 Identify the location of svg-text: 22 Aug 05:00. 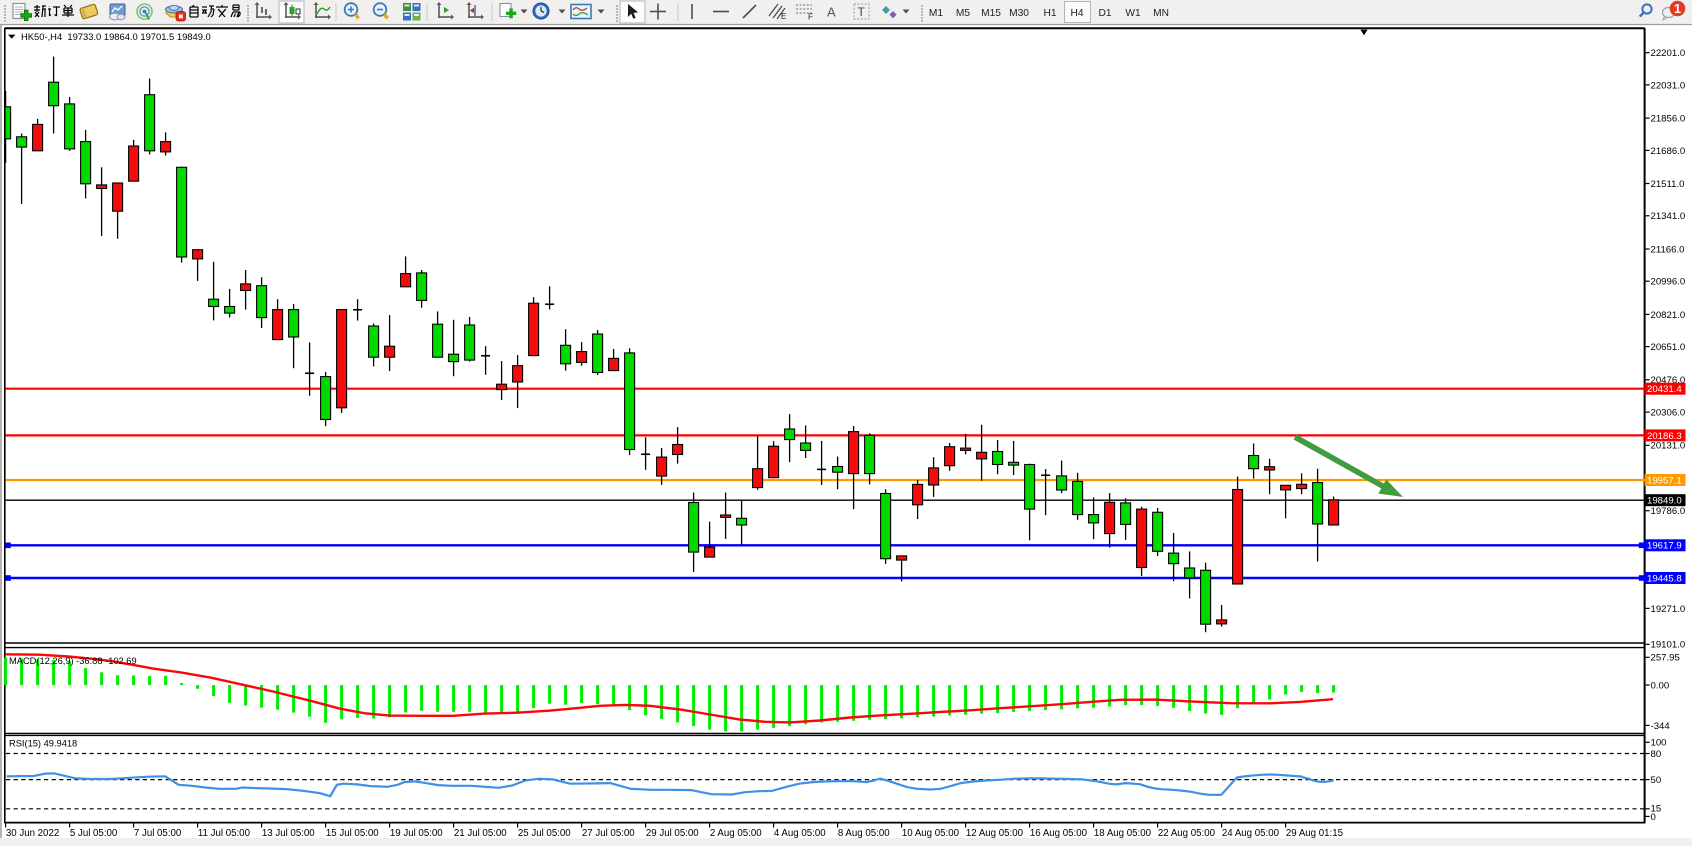
(1187, 833).